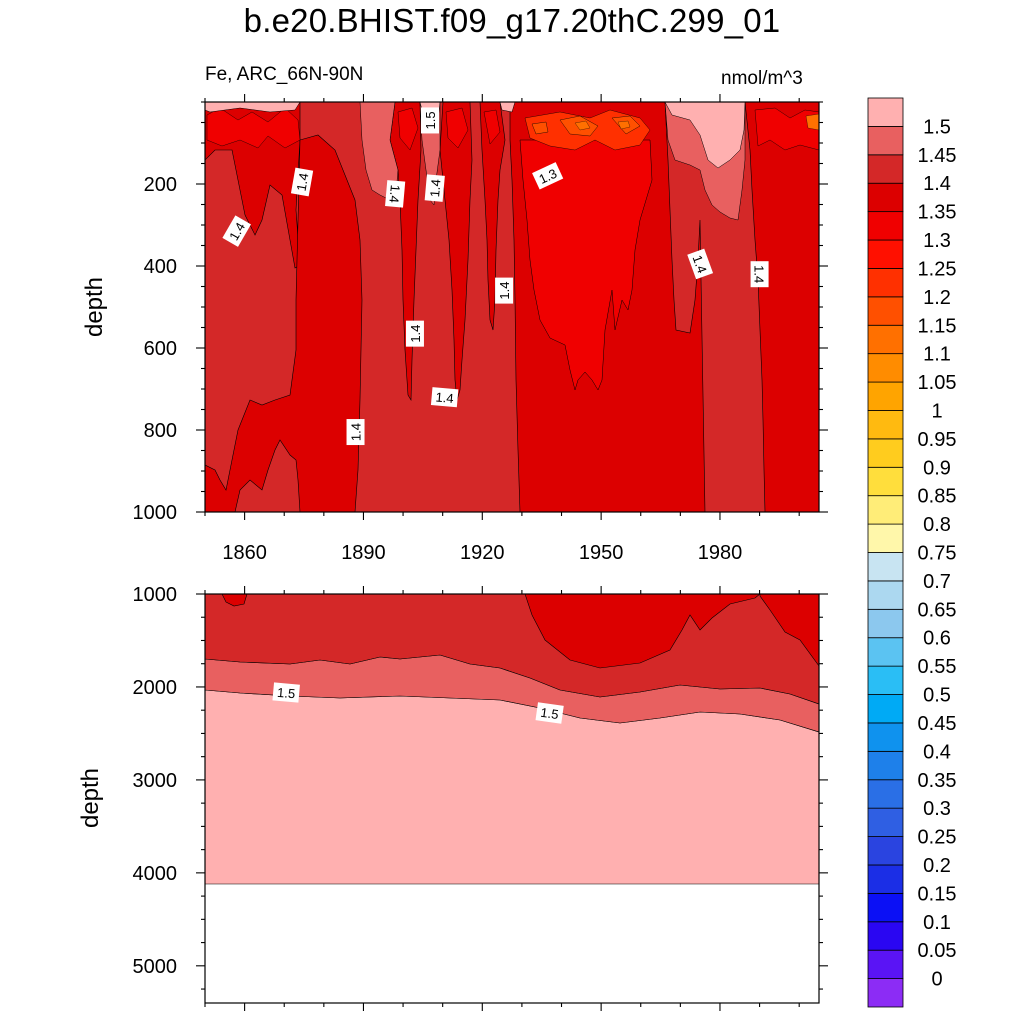 The height and width of the screenshot is (1024, 1024). What do you see at coordinates (418, 703) in the screenshot?
I see `lower-contour-labels: 1.5 1.5` at bounding box center [418, 703].